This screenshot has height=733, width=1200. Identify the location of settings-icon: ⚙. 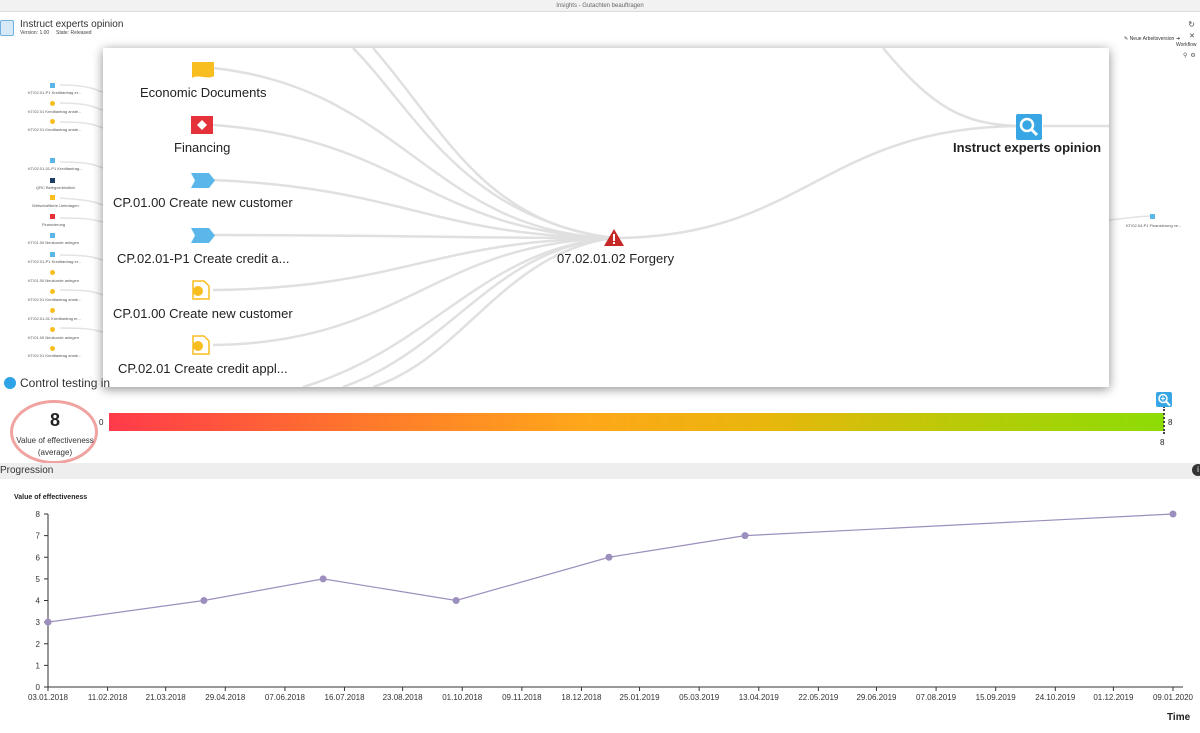
(1194, 56).